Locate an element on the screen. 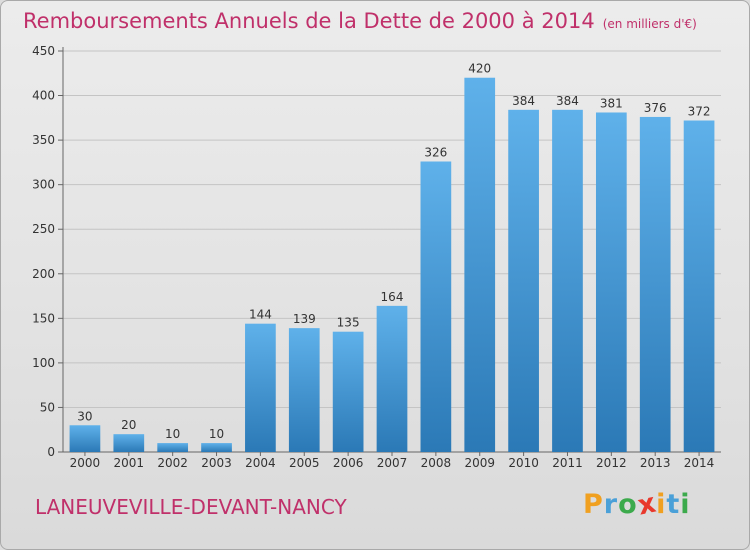 The image size is (750, 550). x-tick-label-2012: 2012 is located at coordinates (611, 463).